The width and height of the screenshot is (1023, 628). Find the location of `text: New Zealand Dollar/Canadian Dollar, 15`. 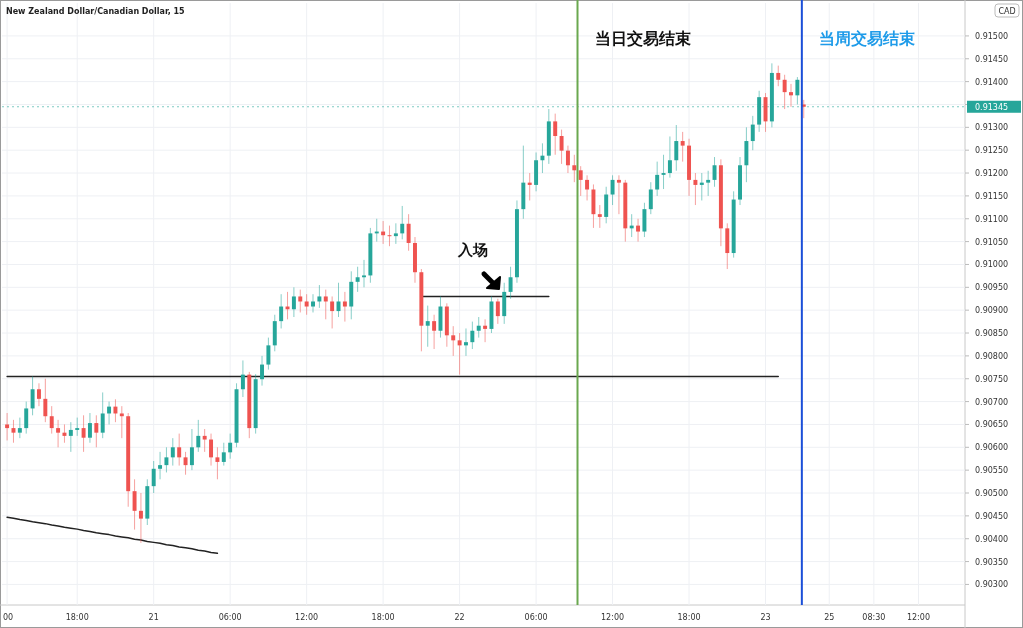

text: New Zealand Dollar/Canadian Dollar, 15 is located at coordinates (96, 11).